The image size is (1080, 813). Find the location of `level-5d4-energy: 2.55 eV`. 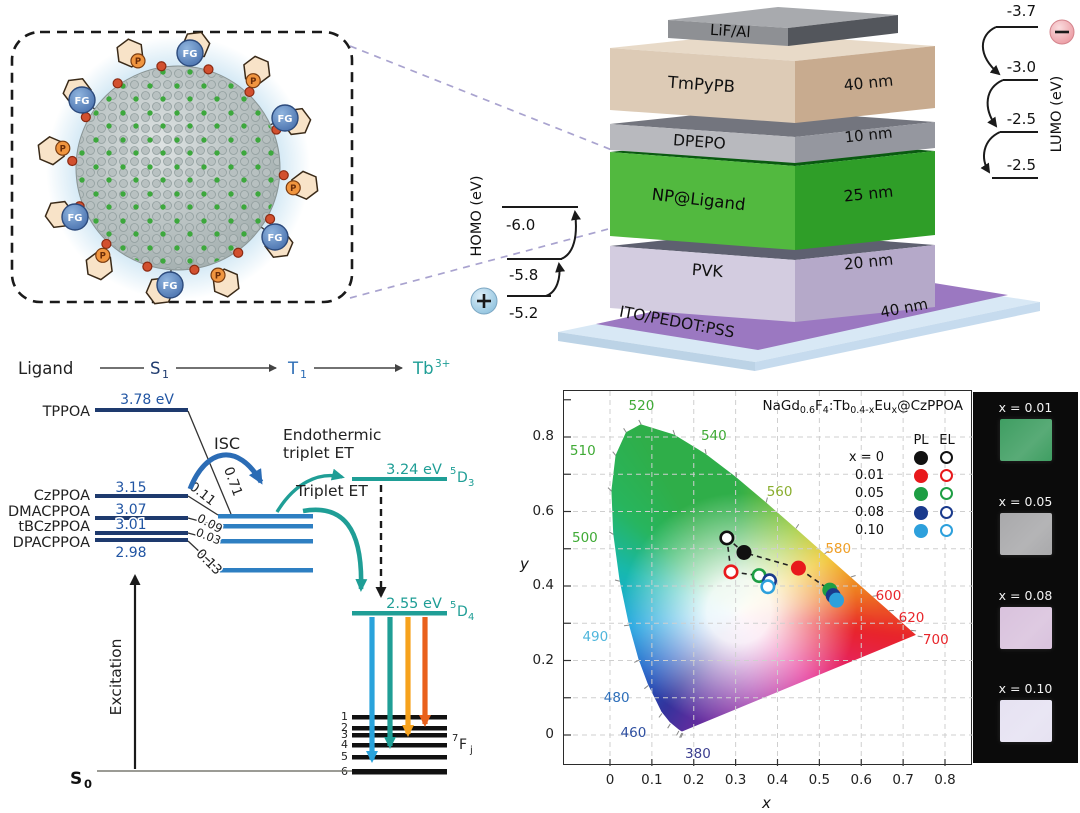

level-5d4-energy: 2.55 eV is located at coordinates (414, 604).